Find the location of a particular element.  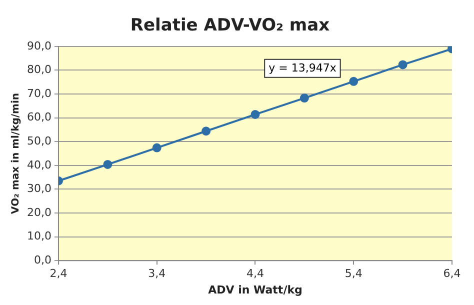

y-tick-label: 30,0 is located at coordinates (39, 189).